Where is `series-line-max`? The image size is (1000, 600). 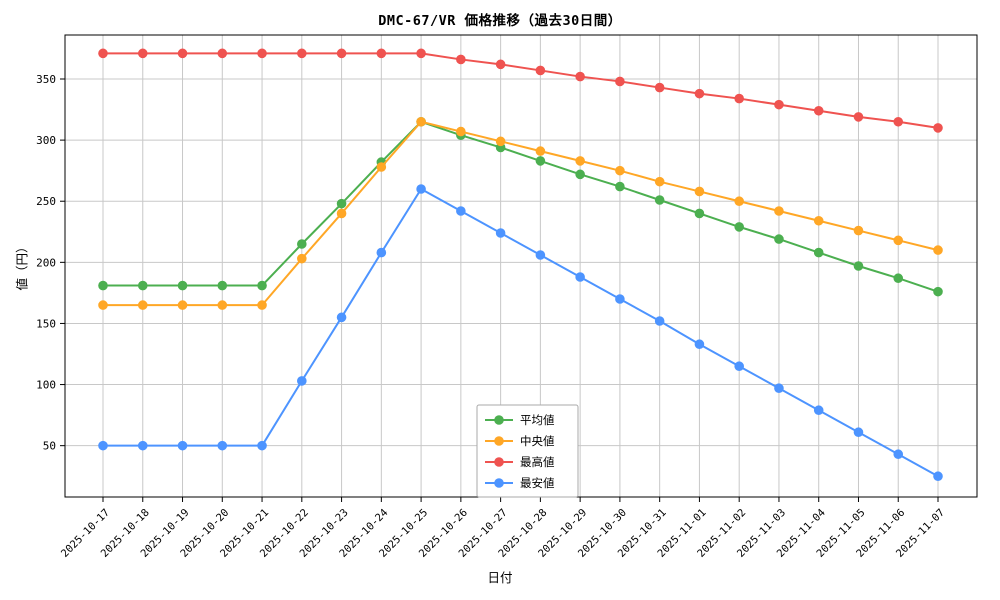
series-line-max is located at coordinates (521, 90).